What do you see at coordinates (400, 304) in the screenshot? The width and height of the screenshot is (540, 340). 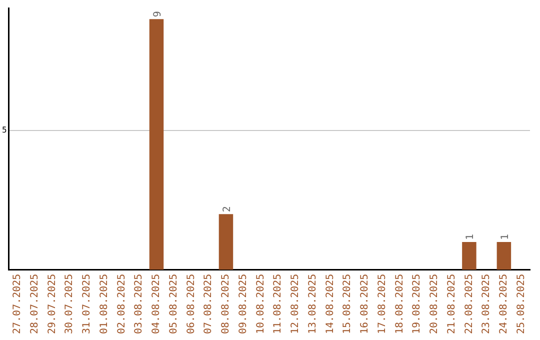 I see `x-tick-label: 18.08.2025` at bounding box center [400, 304].